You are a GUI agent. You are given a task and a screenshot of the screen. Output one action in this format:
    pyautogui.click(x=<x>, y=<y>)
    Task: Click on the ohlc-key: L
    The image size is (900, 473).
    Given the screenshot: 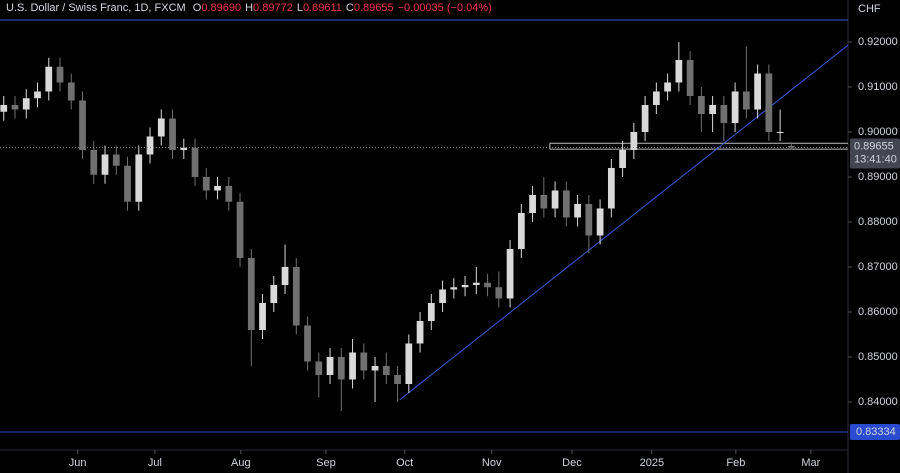 What is the action you would take?
    pyautogui.click(x=299, y=8)
    